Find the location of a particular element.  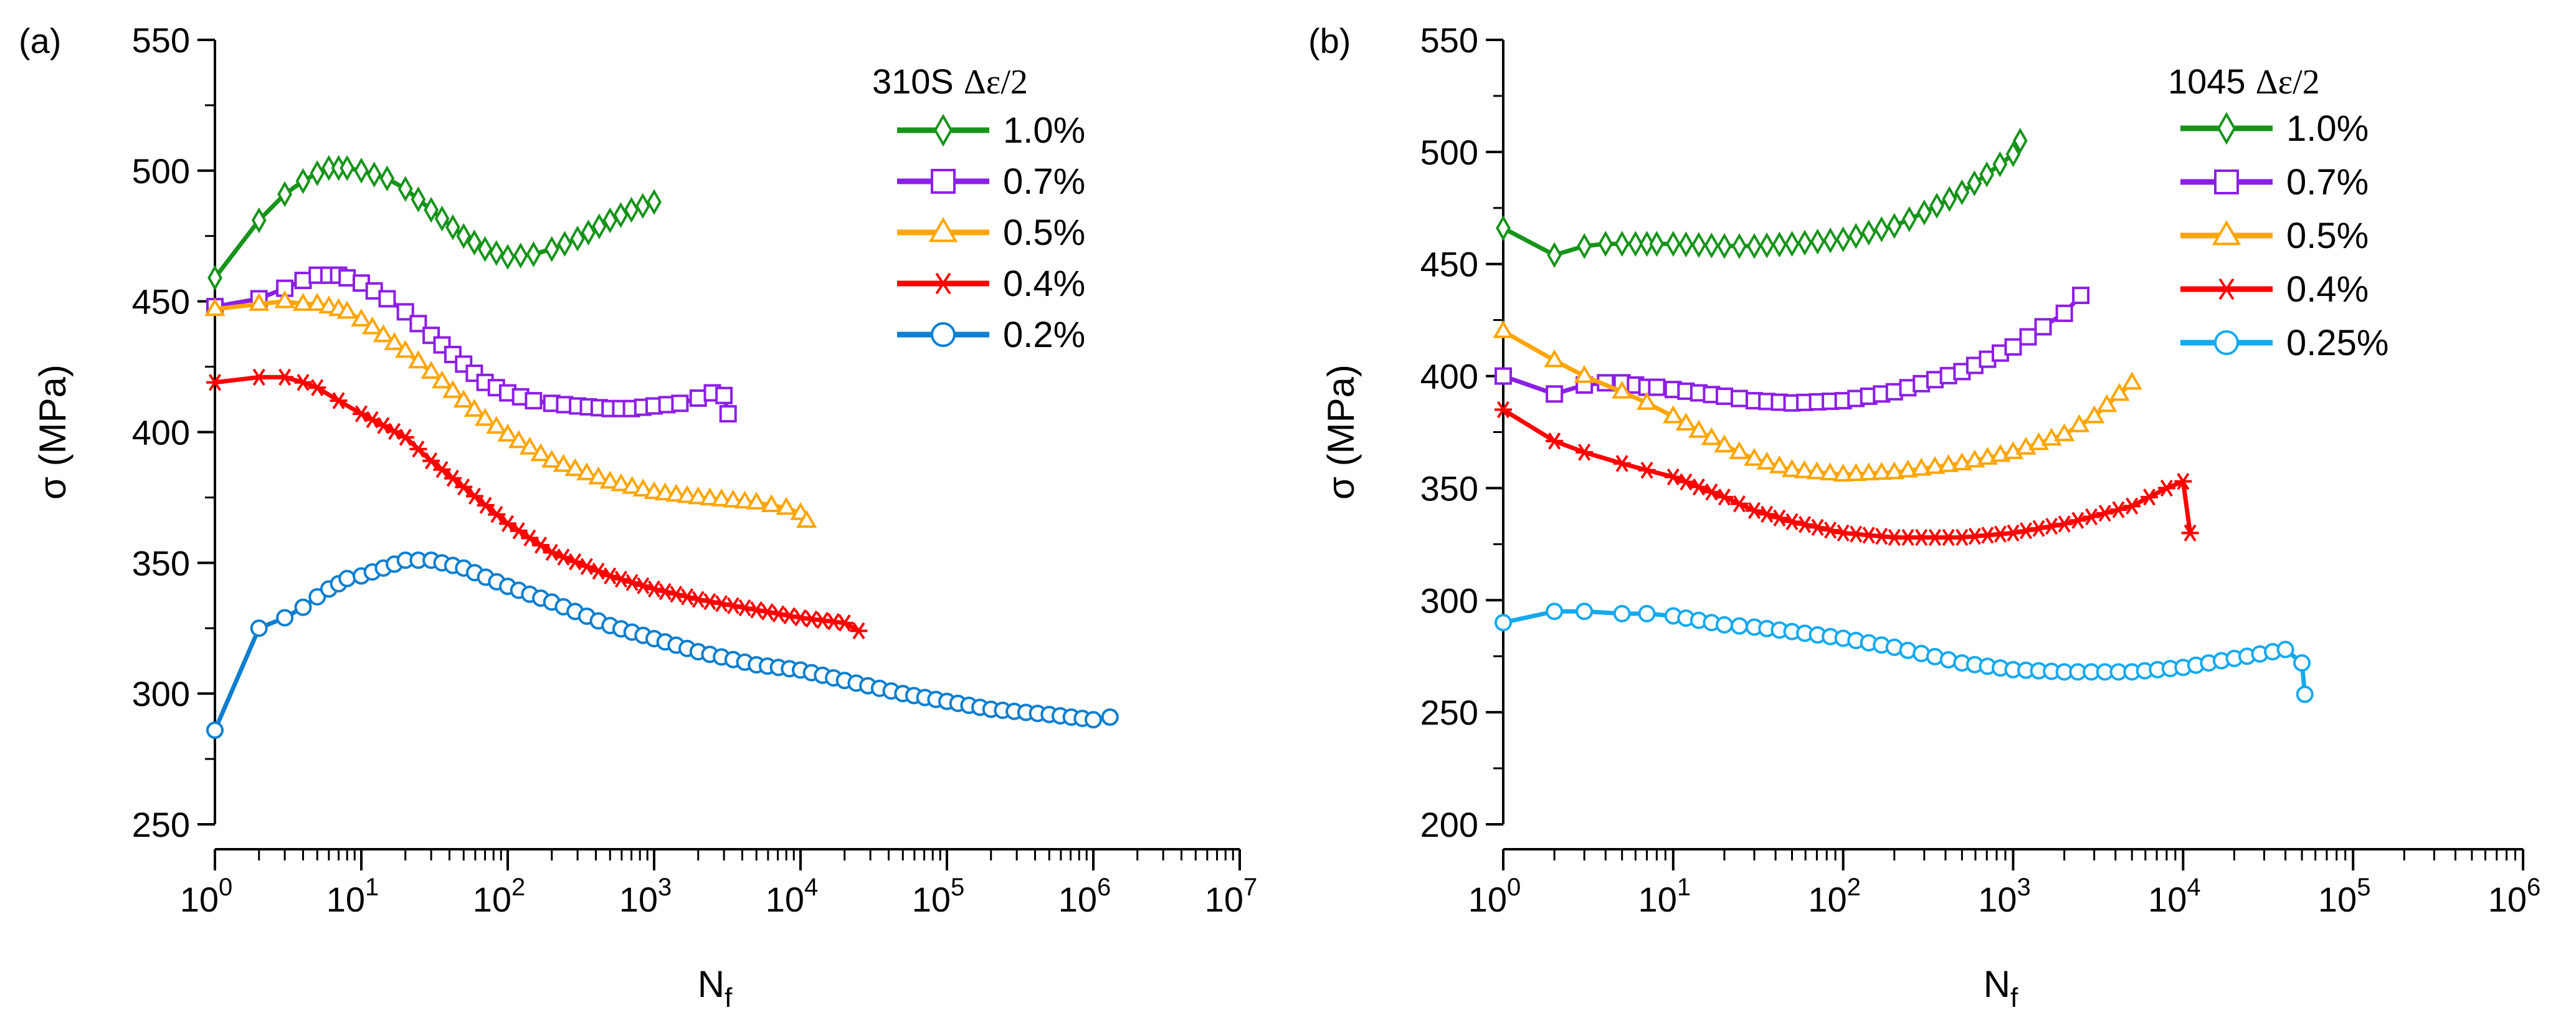

series-line is located at coordinates (510, 411).